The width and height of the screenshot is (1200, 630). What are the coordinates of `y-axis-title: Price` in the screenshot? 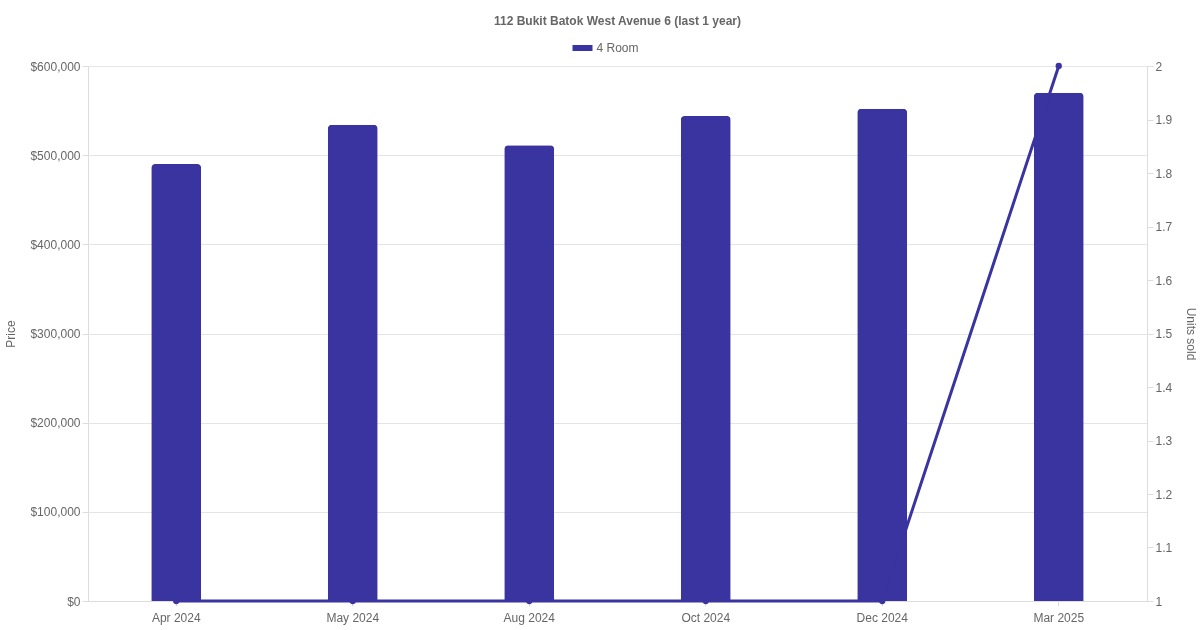 It's located at (11, 334).